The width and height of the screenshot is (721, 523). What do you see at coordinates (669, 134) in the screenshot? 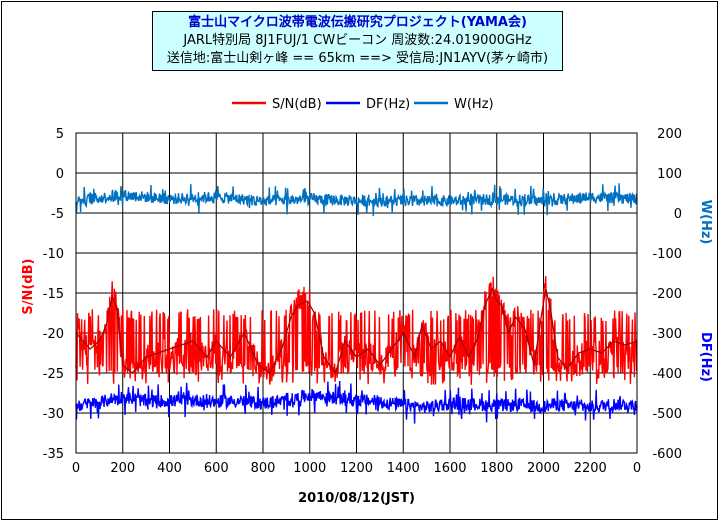
I see `y-right-tick-label: 200` at bounding box center [669, 134].